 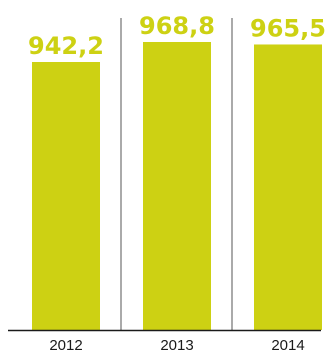 What do you see at coordinates (66, 46) in the screenshot?
I see `value-label-2012: 942,2` at bounding box center [66, 46].